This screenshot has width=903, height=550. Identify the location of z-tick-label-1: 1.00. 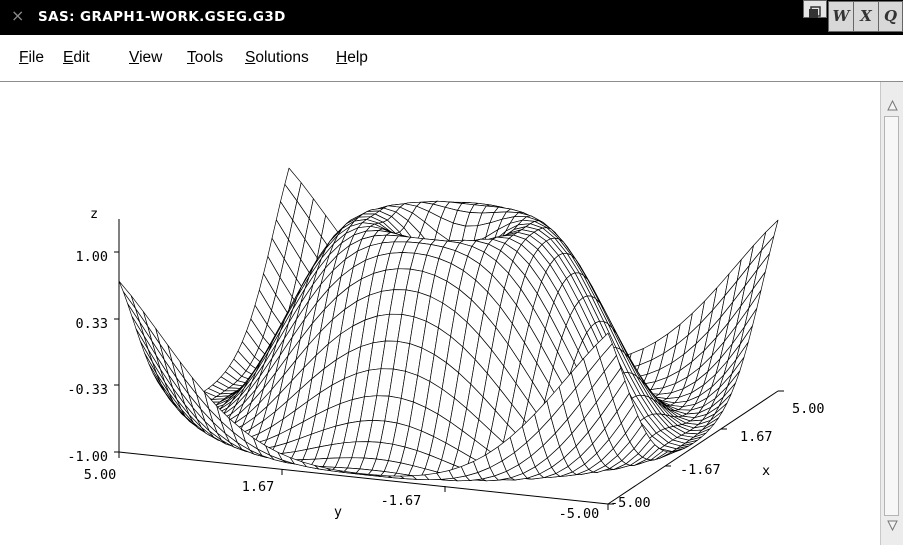
(91, 257).